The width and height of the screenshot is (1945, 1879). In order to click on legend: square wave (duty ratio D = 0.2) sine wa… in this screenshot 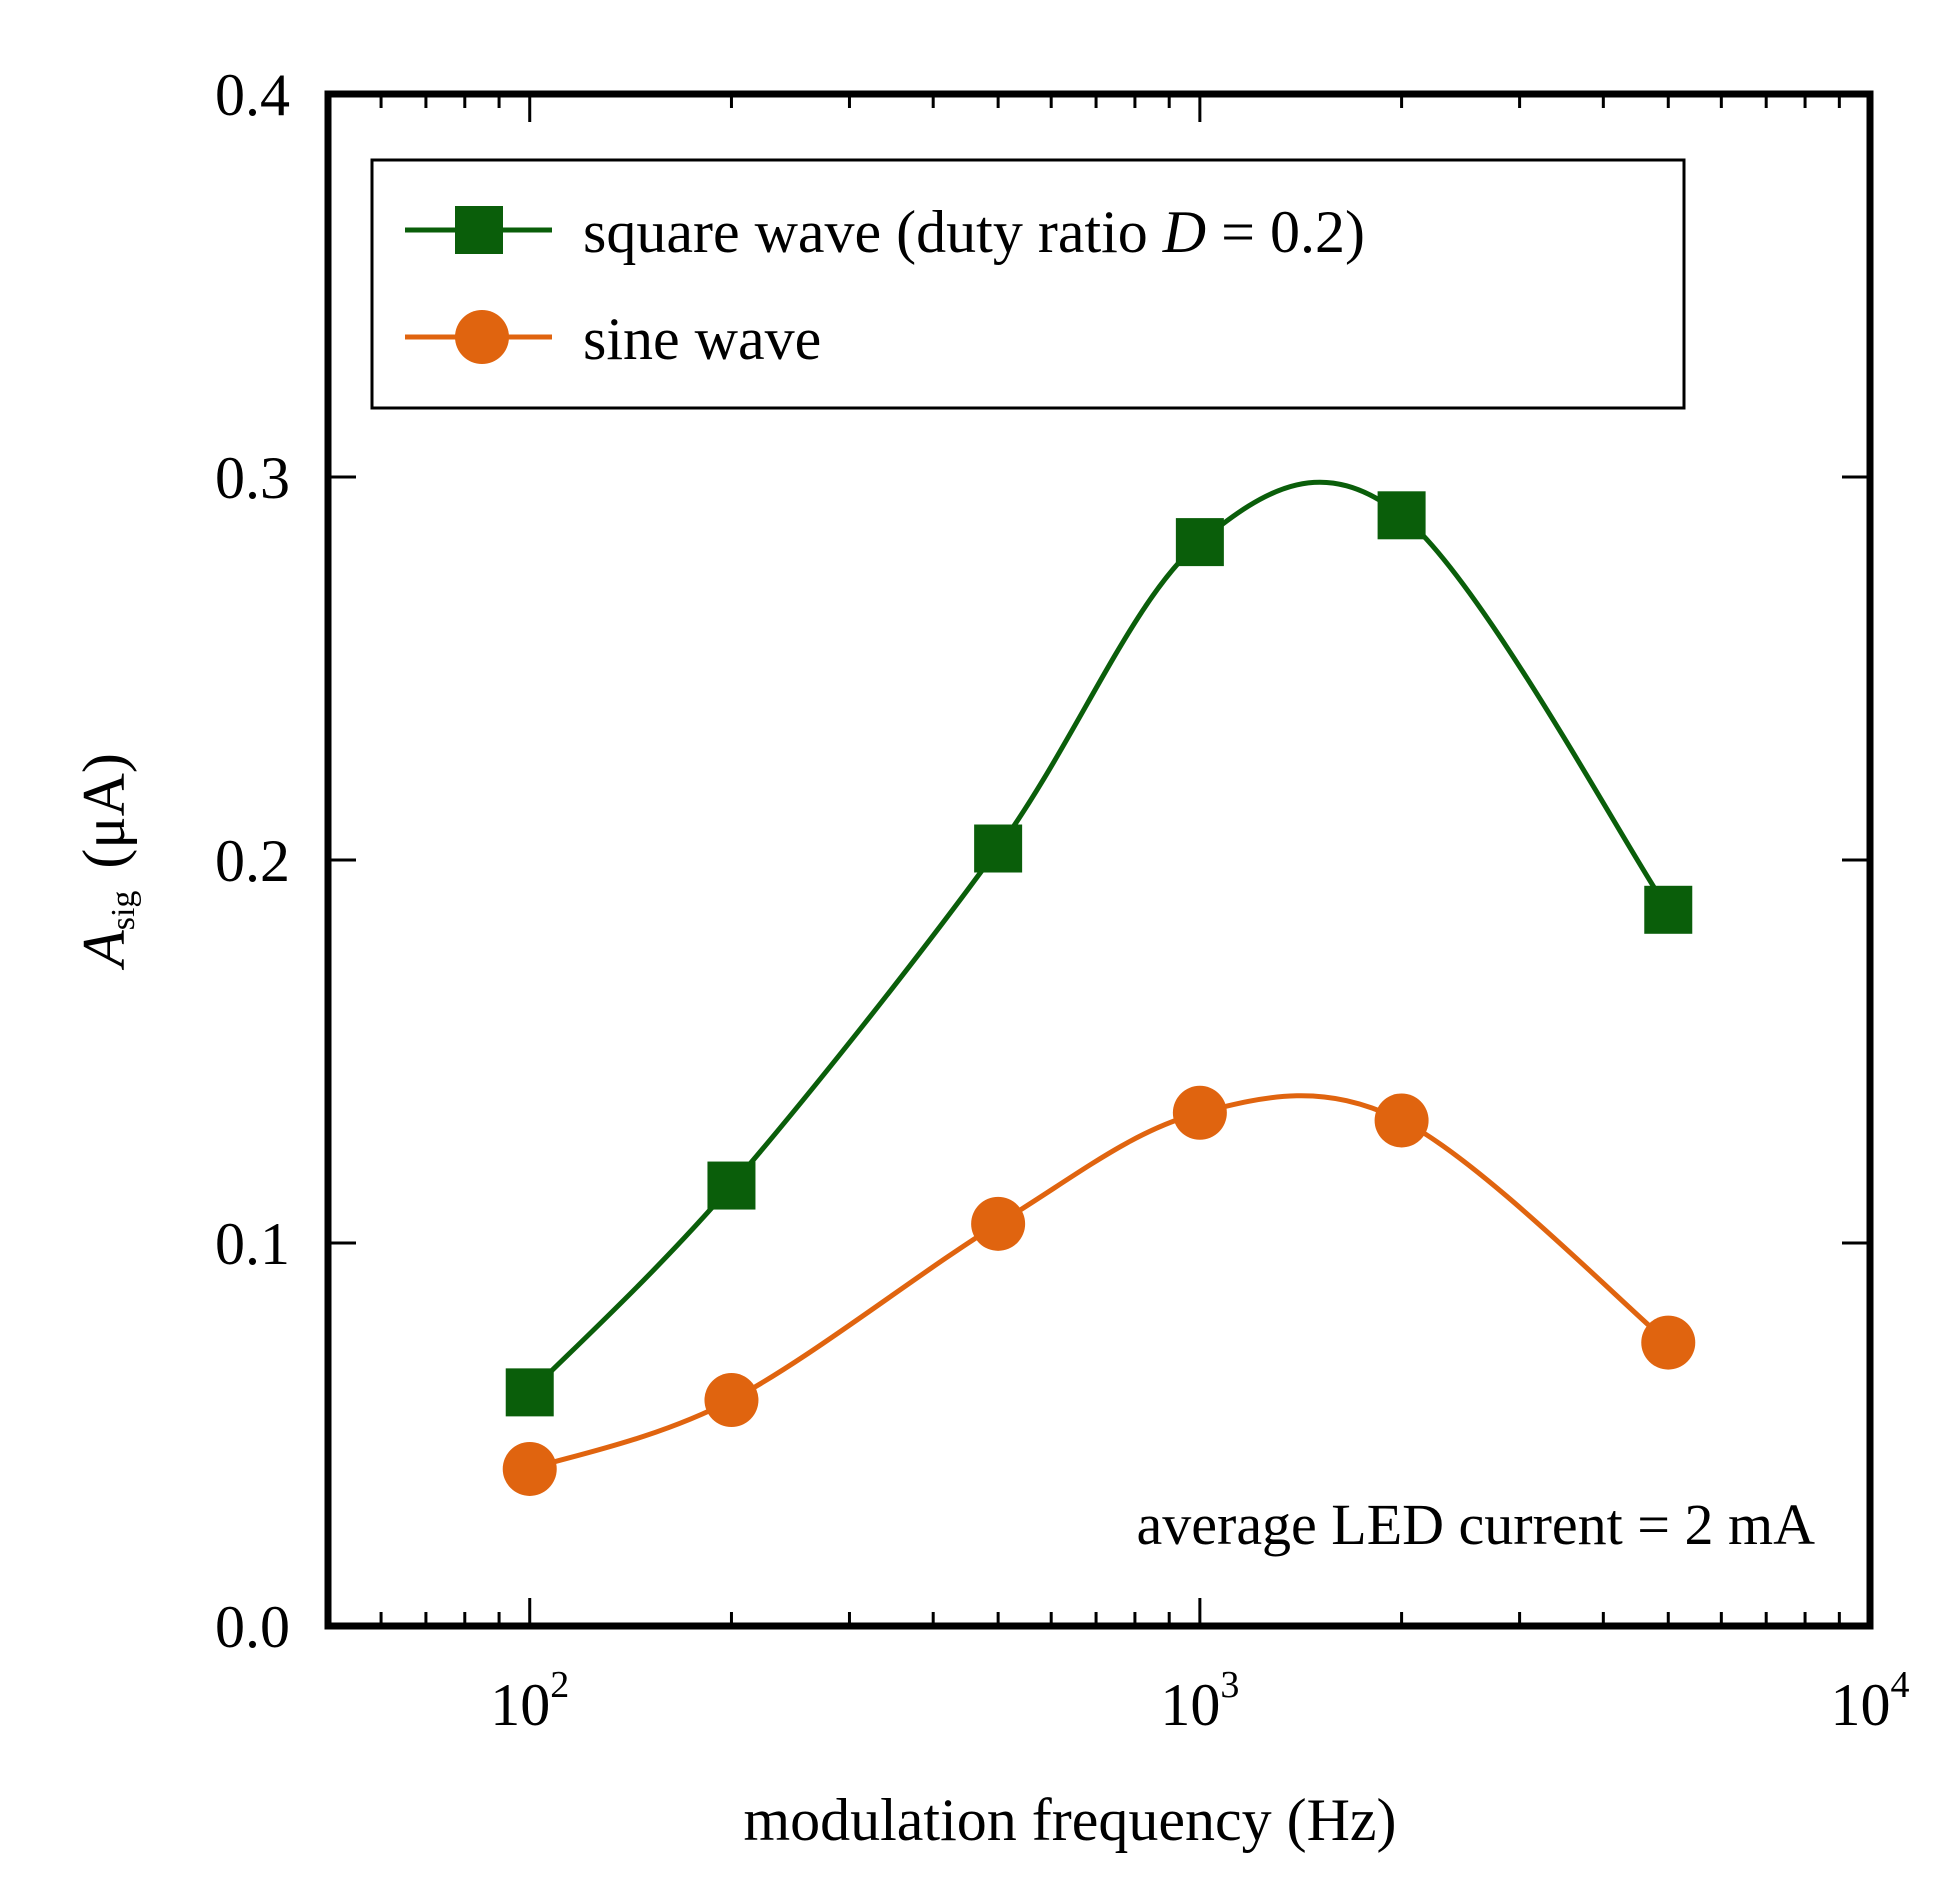, I will do `click(1028, 284)`.